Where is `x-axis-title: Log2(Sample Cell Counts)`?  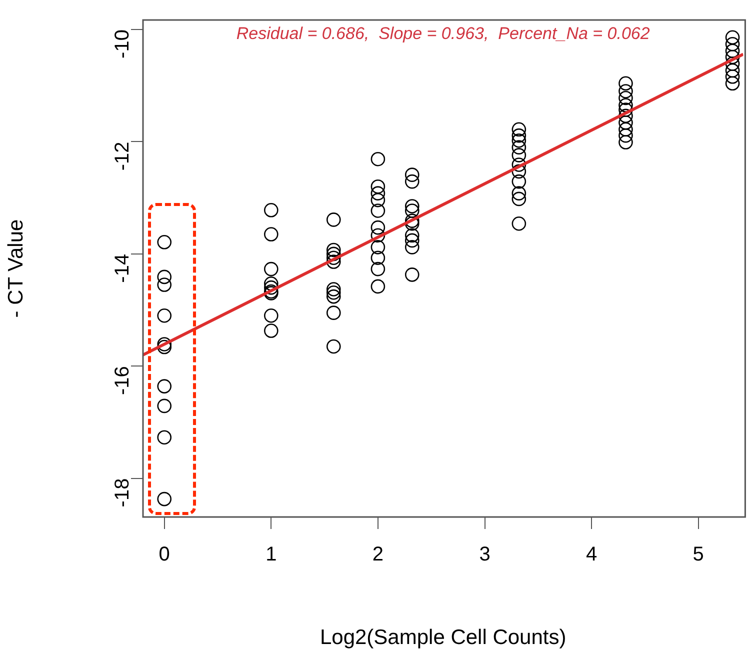 x-axis-title: Log2(Sample Cell Counts) is located at coordinates (443, 638).